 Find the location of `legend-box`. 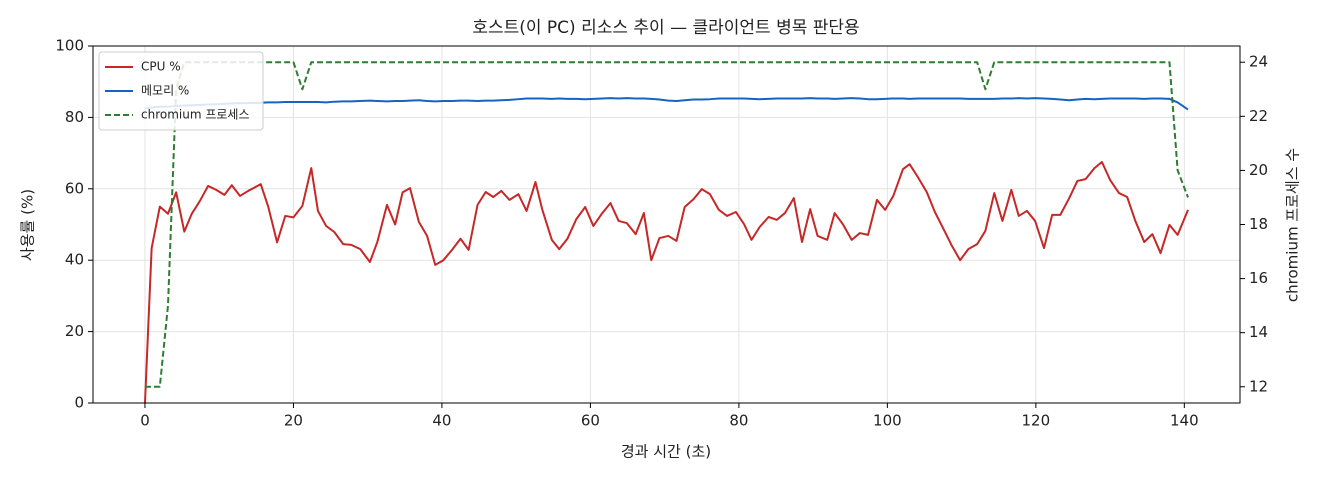

legend-box is located at coordinates (181, 91).